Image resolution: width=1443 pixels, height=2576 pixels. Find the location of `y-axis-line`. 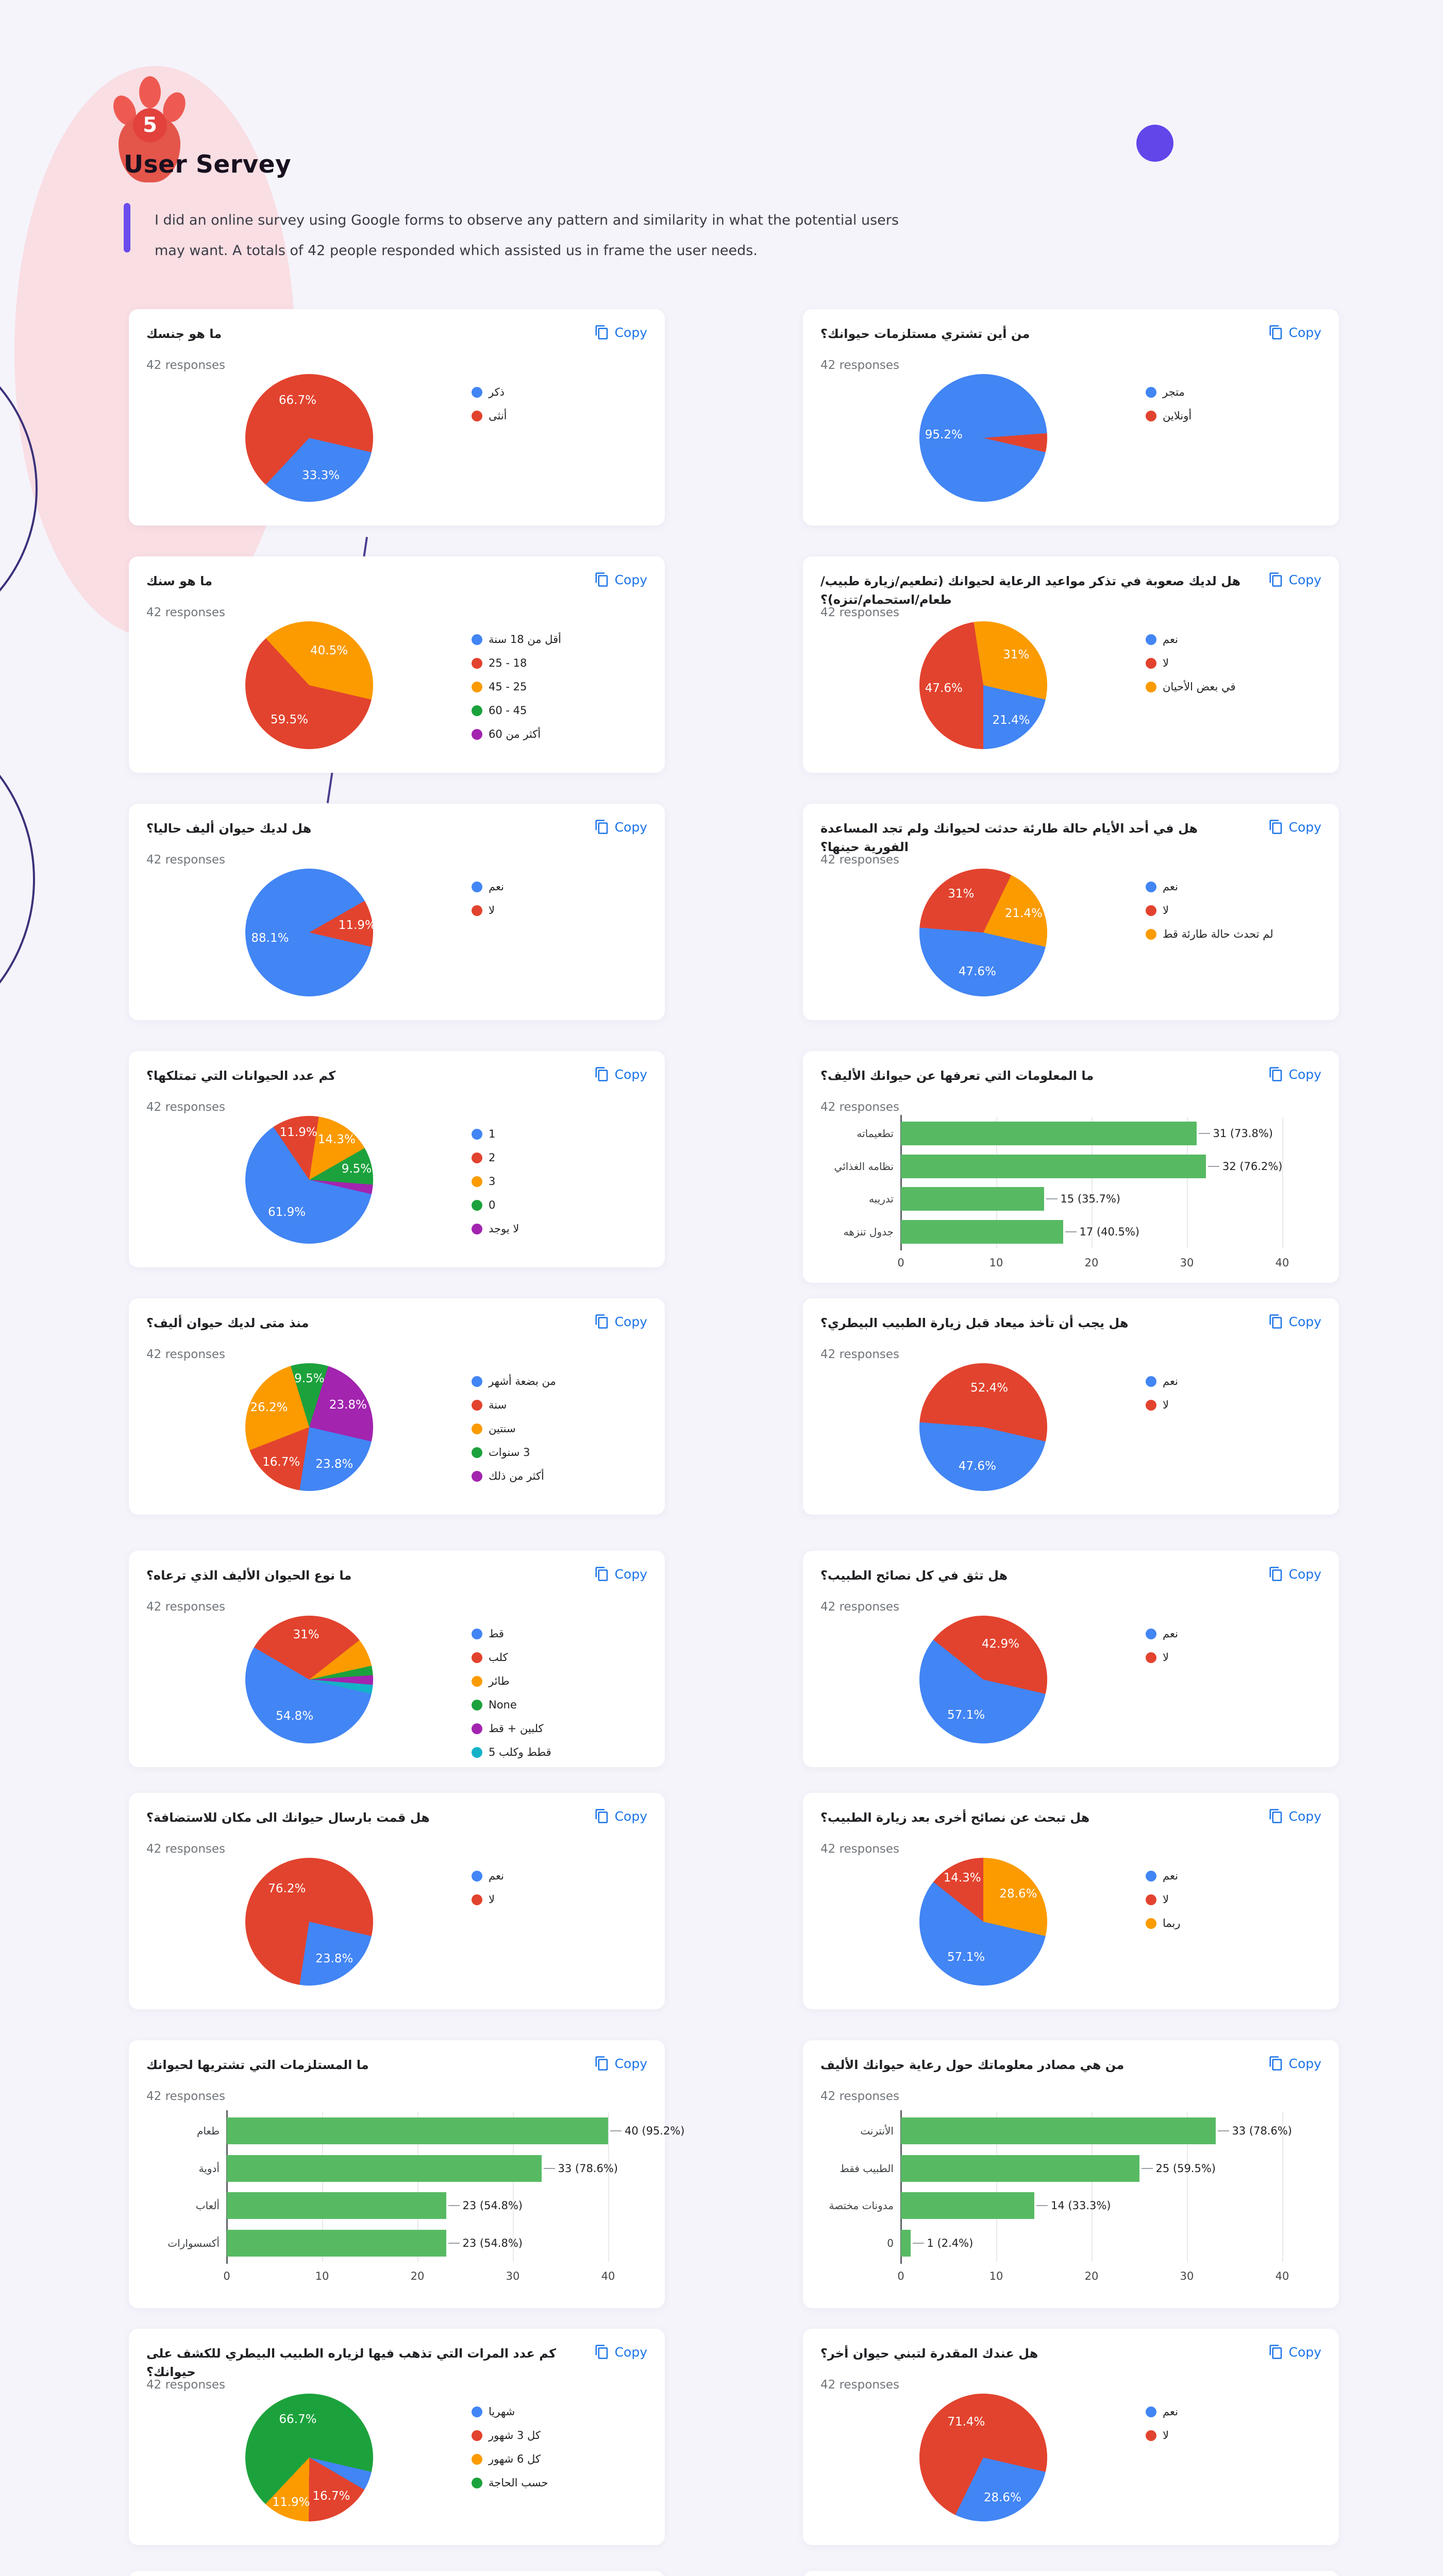

y-axis-line is located at coordinates (227, 2187).